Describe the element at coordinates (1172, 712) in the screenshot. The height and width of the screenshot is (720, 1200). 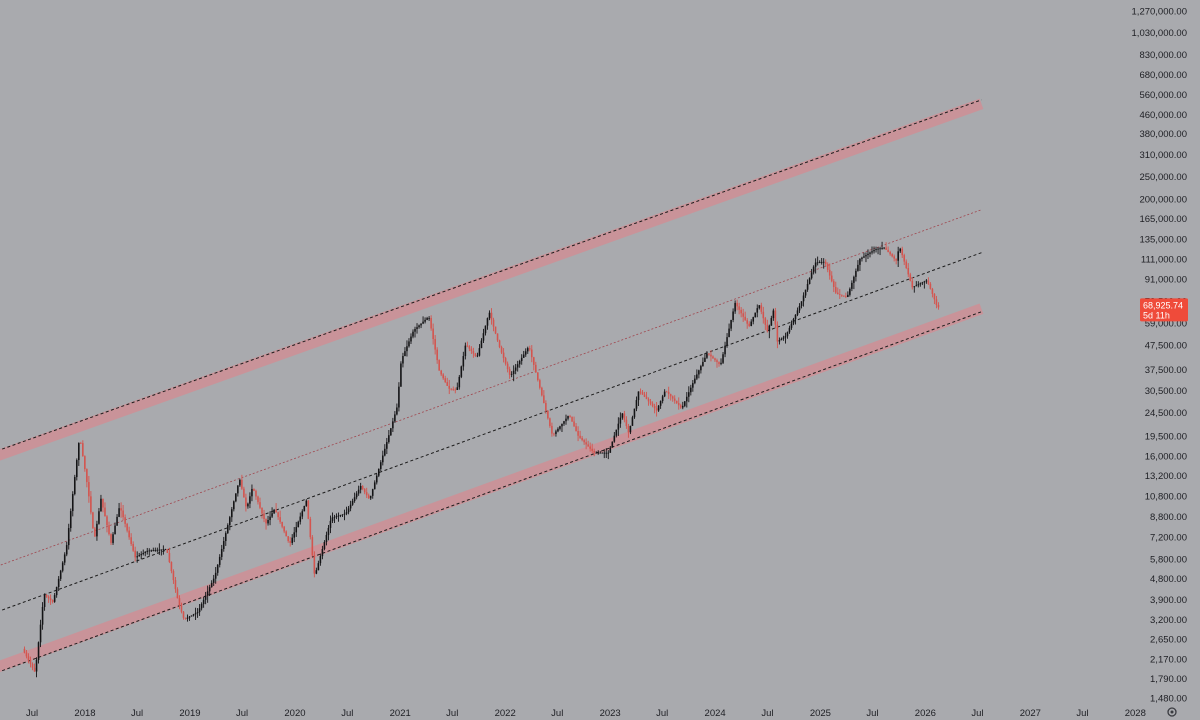
I see `gear-icon` at that location.